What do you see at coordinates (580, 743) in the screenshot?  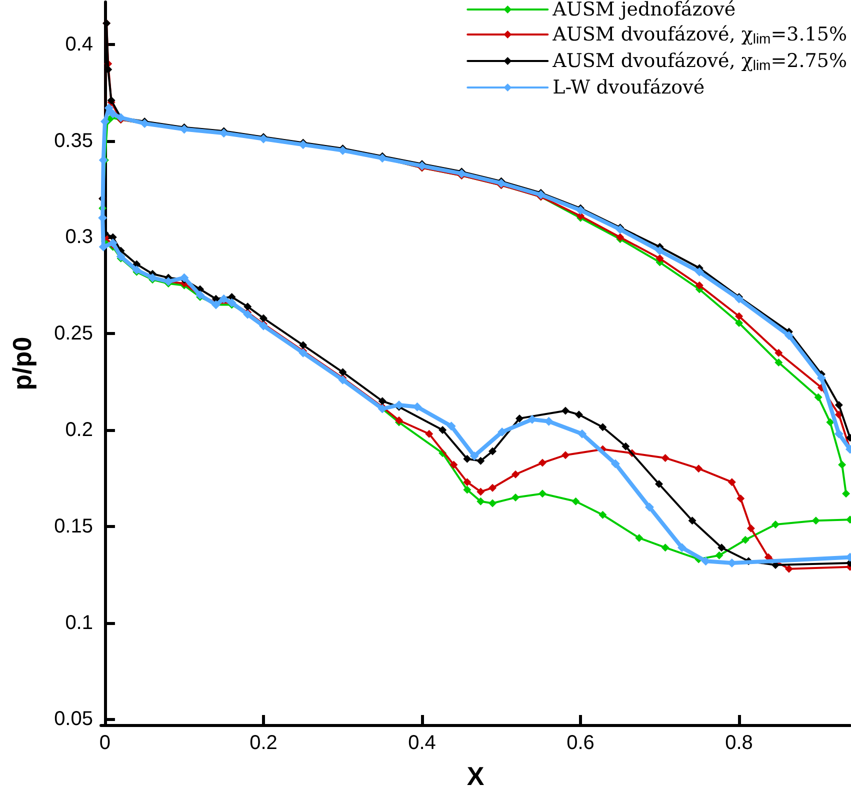 I see `x-tick-label: 0.6` at bounding box center [580, 743].